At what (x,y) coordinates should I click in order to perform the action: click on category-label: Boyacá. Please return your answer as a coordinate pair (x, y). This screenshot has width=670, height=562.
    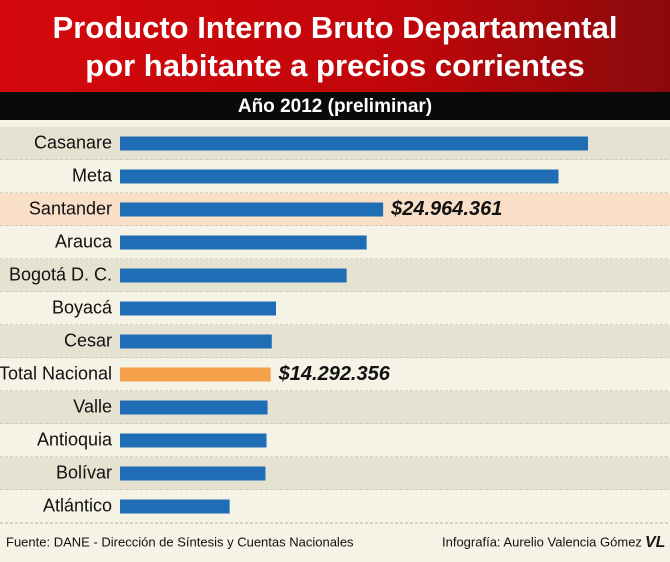
    Looking at the image, I should click on (82, 307).